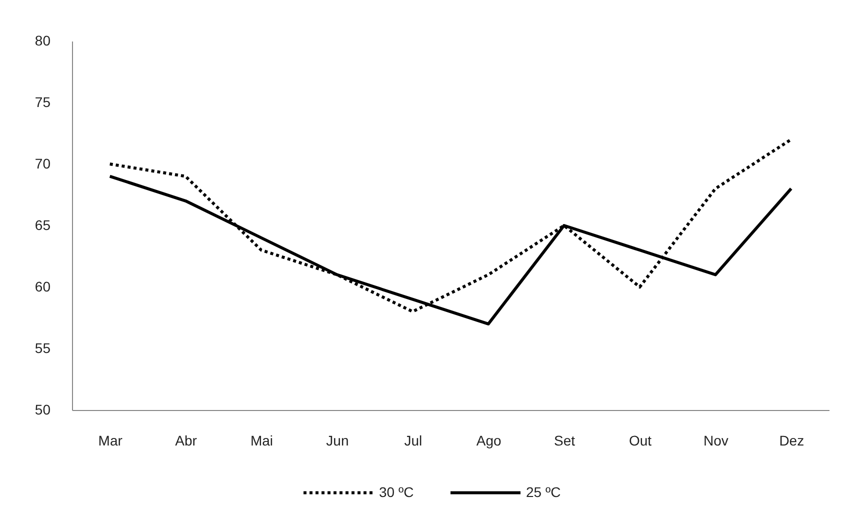 The image size is (843, 522). What do you see at coordinates (42, 102) in the screenshot?
I see `y-tick-label: 75` at bounding box center [42, 102].